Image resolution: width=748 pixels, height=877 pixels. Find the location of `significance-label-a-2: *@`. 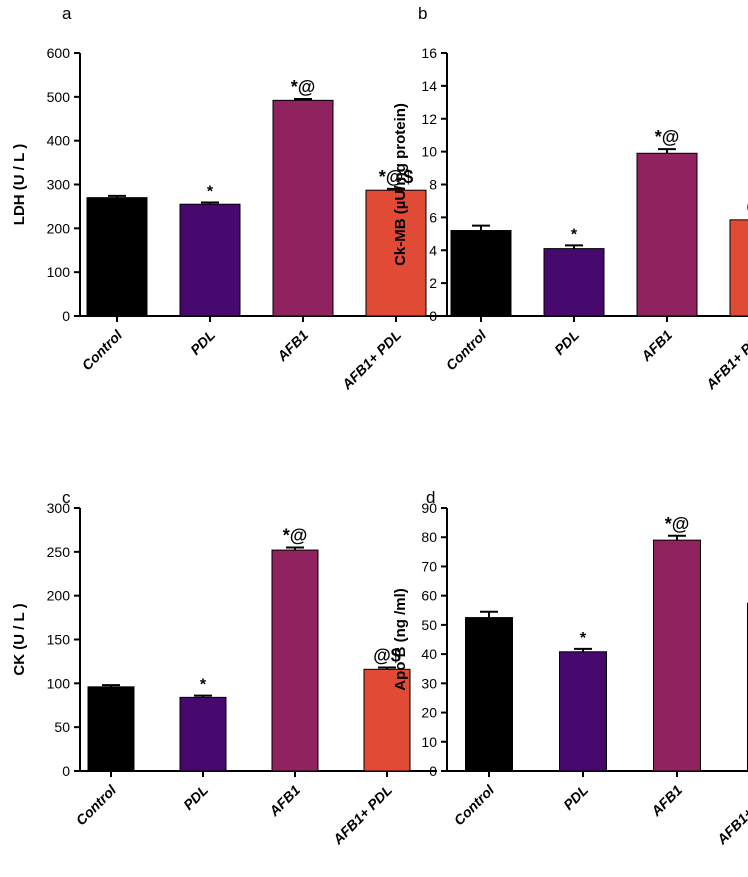

significance-label-a-2: *@ is located at coordinates (303, 87).